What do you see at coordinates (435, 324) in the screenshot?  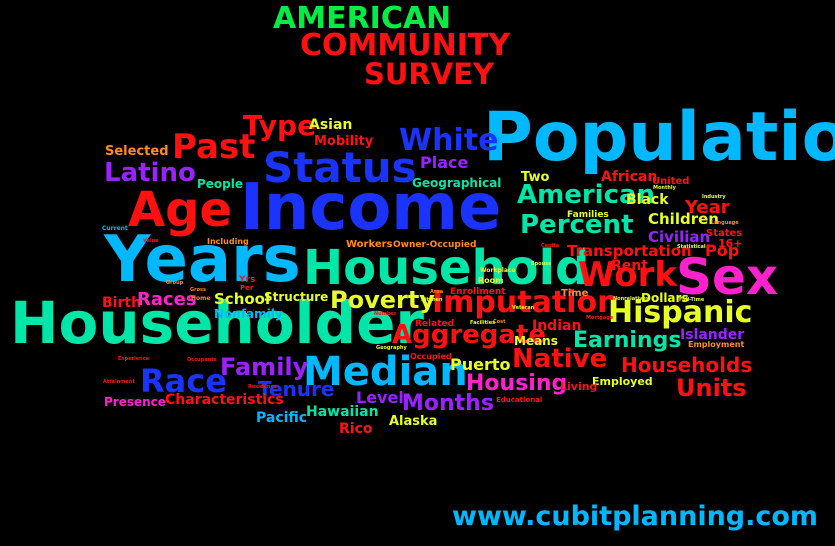 I see `word-related: Related` at bounding box center [435, 324].